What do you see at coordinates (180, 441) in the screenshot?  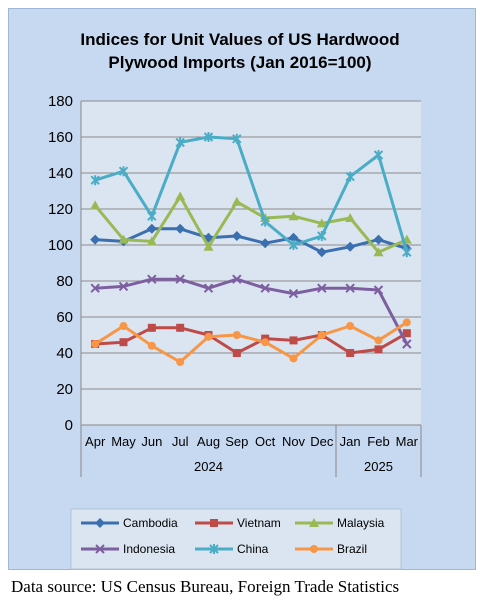 I see `x-tick-label-3: Jul` at bounding box center [180, 441].